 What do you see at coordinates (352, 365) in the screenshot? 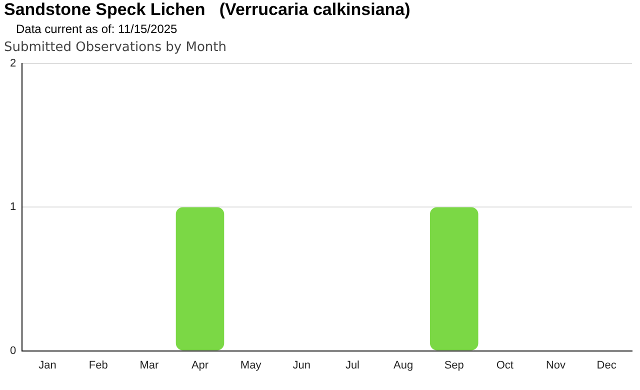
I see `x-tick-label: Jul` at bounding box center [352, 365].